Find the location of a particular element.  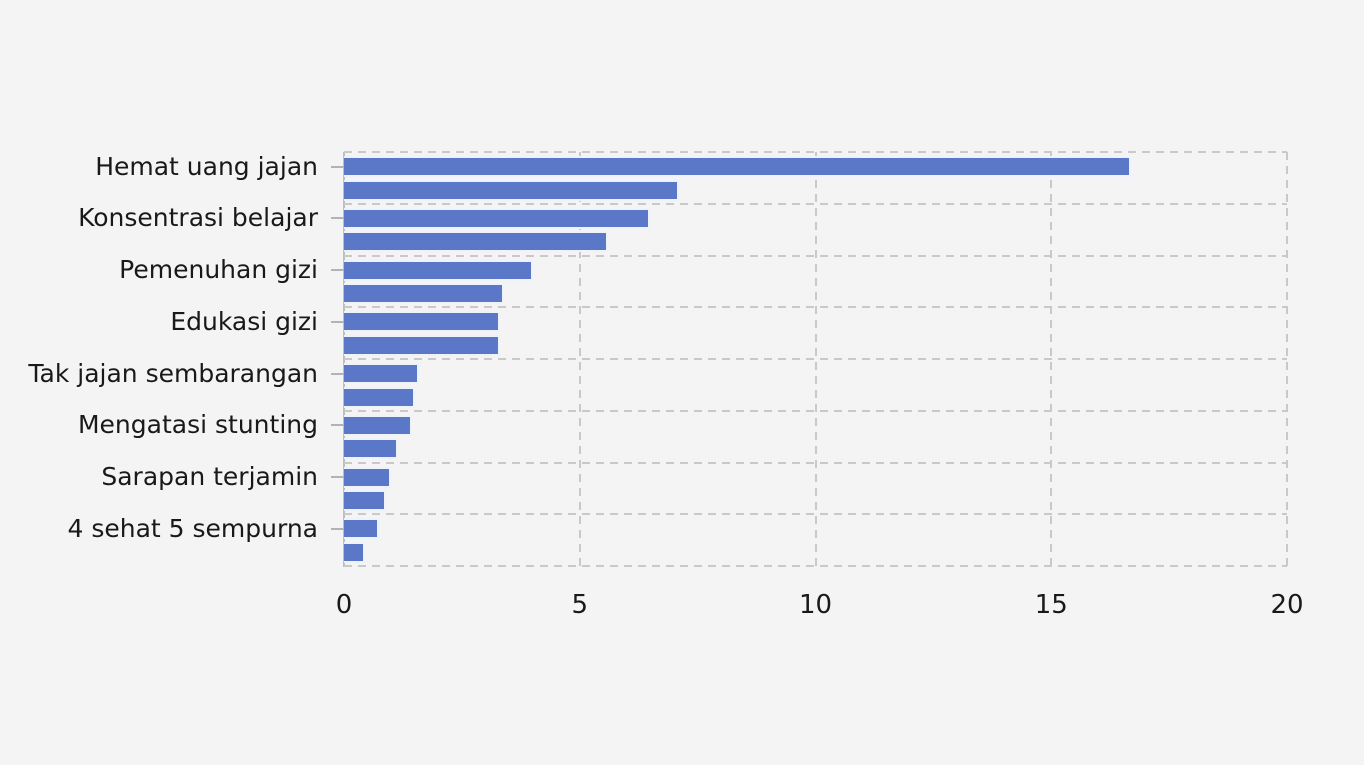

y-axis-category-label: Pemenuhan gizi is located at coordinates (218, 269).